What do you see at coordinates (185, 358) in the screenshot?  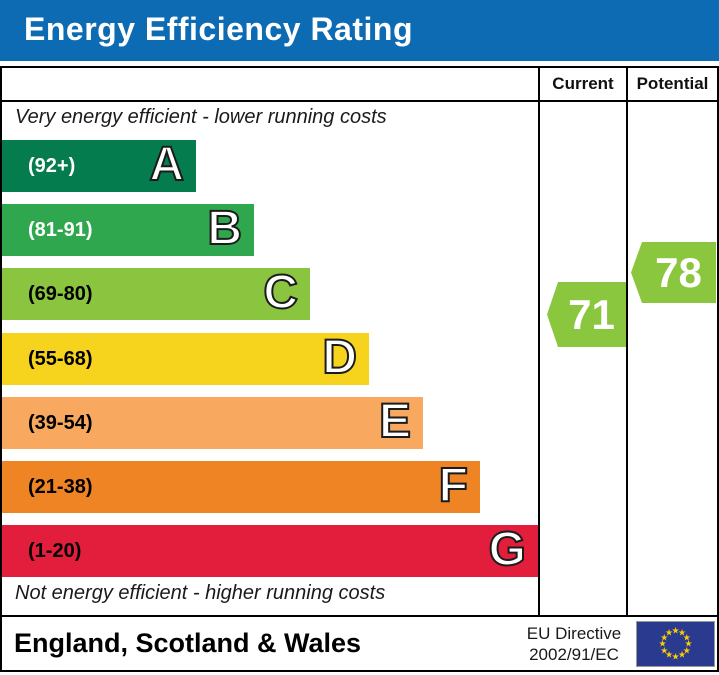 I see `band-d: (55-68) D` at bounding box center [185, 358].